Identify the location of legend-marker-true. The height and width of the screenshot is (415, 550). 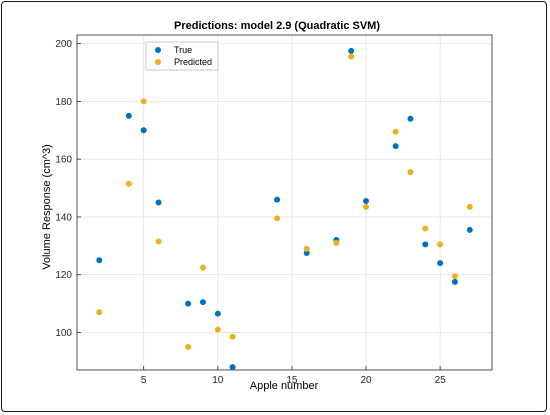
(158, 50).